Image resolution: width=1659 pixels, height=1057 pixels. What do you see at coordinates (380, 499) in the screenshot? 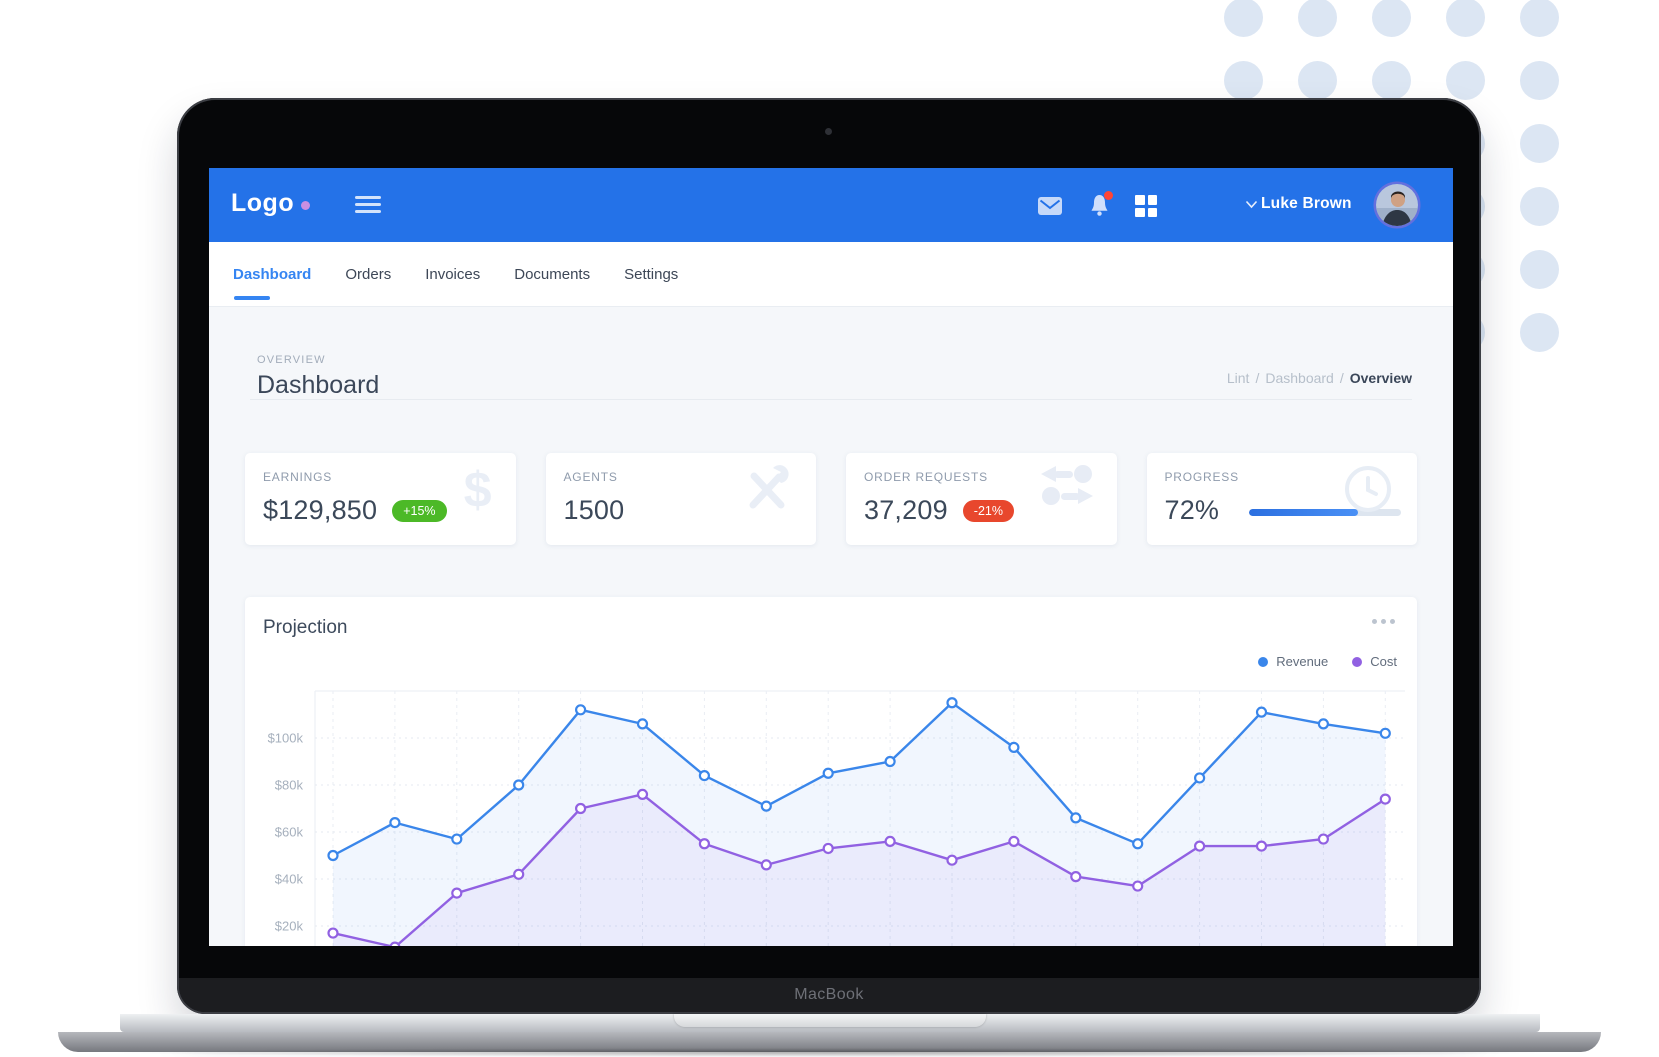
I see `stat-card-earnings: EARNINGS$129,850+15%$` at bounding box center [380, 499].